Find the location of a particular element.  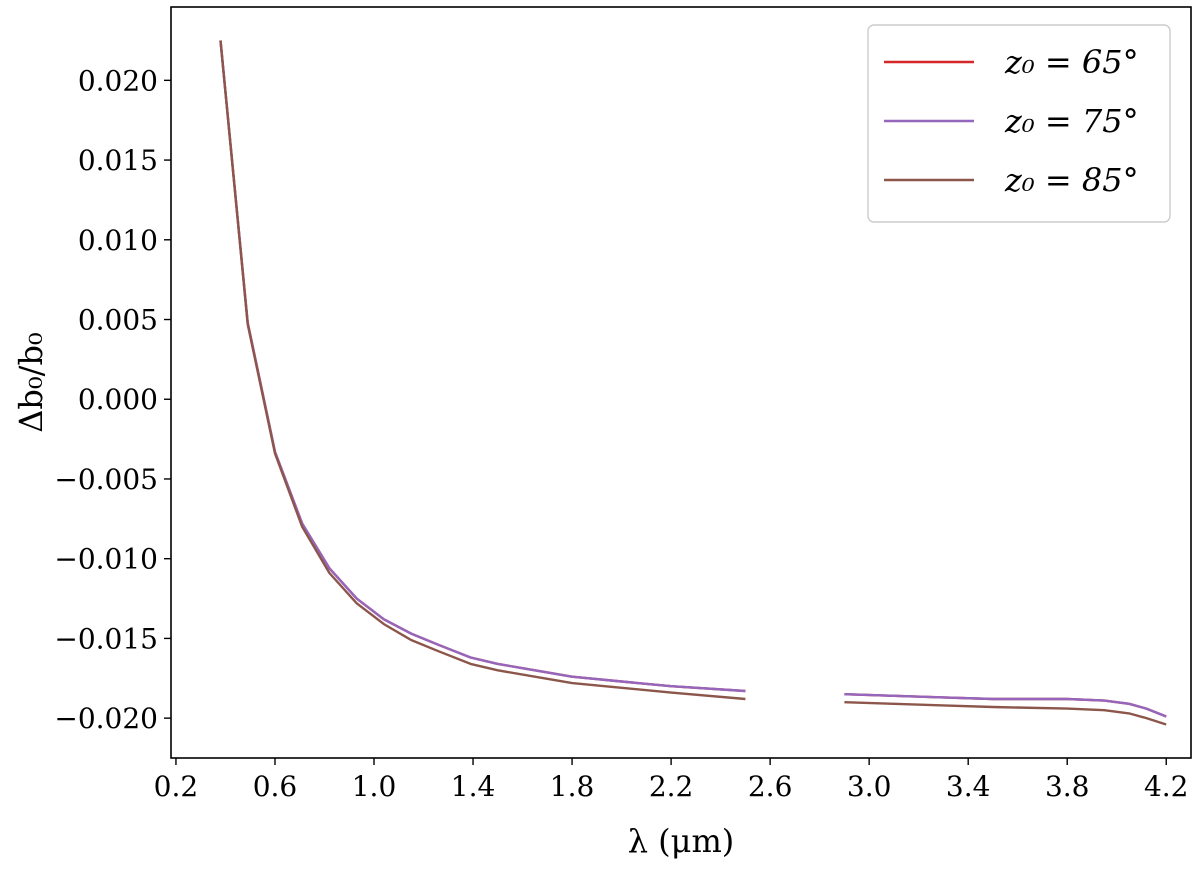

x-tick-label: 2.2 is located at coordinates (671, 786).